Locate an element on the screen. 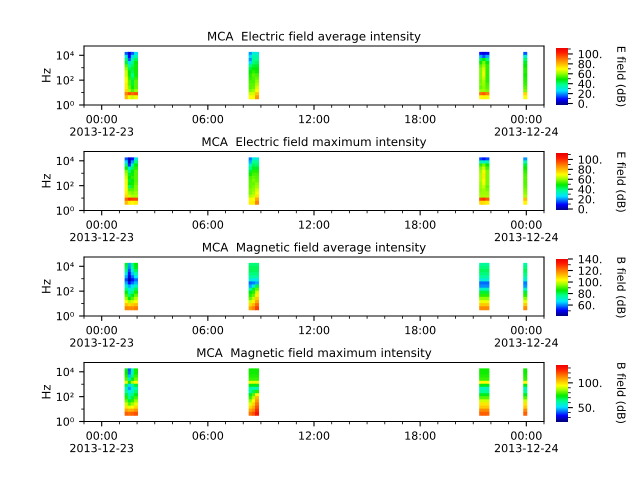 Image resolution: width=640 pixels, height=480 pixels. chart-title: MCA Magnetic field maximum intensity is located at coordinates (314, 354).